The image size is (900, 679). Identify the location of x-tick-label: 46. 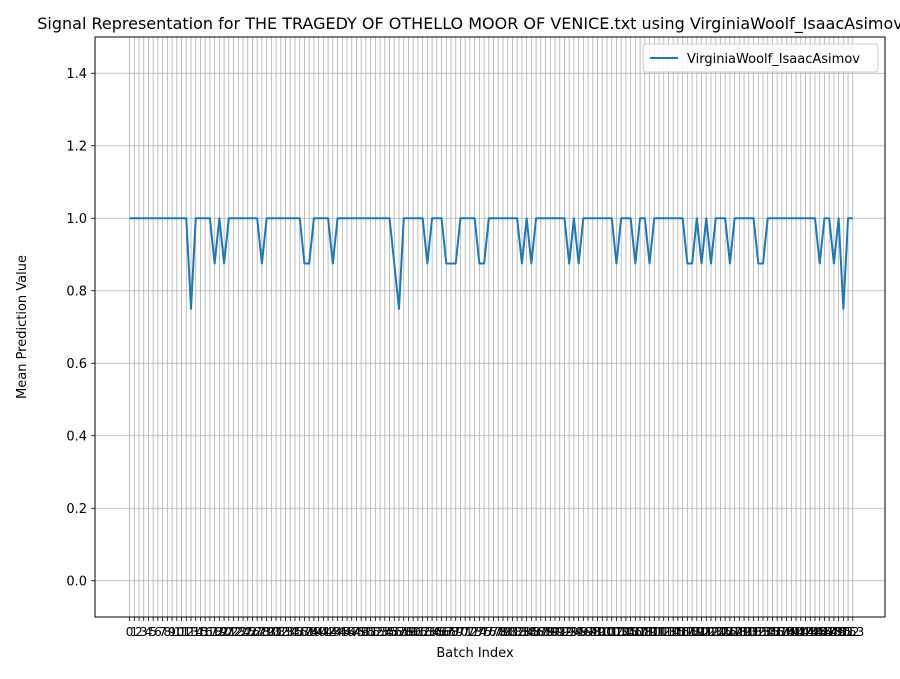
(346, 632).